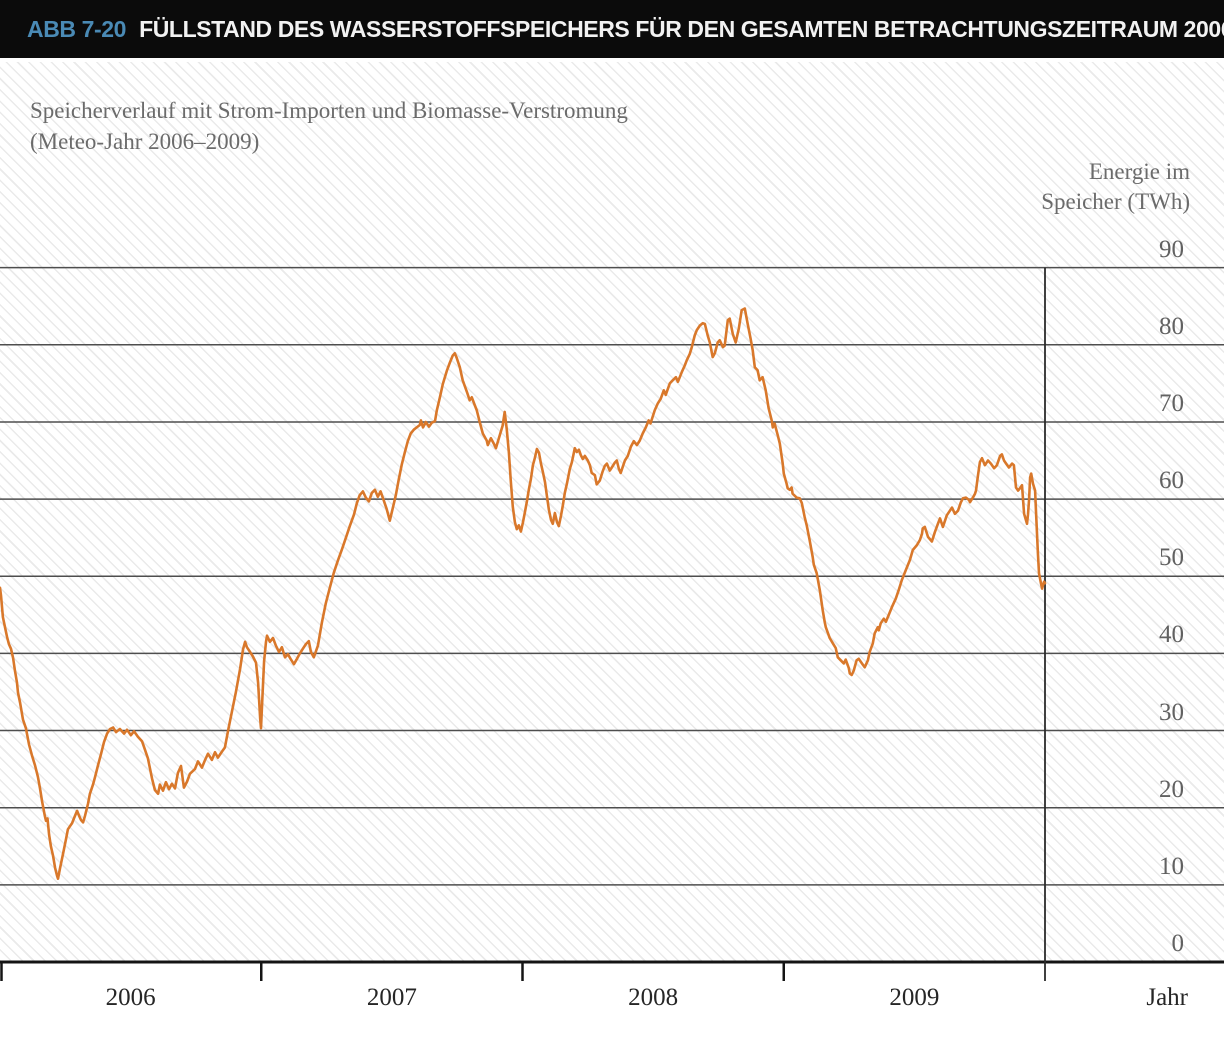  What do you see at coordinates (1171, 635) in the screenshot?
I see `y-tick-label: 40` at bounding box center [1171, 635].